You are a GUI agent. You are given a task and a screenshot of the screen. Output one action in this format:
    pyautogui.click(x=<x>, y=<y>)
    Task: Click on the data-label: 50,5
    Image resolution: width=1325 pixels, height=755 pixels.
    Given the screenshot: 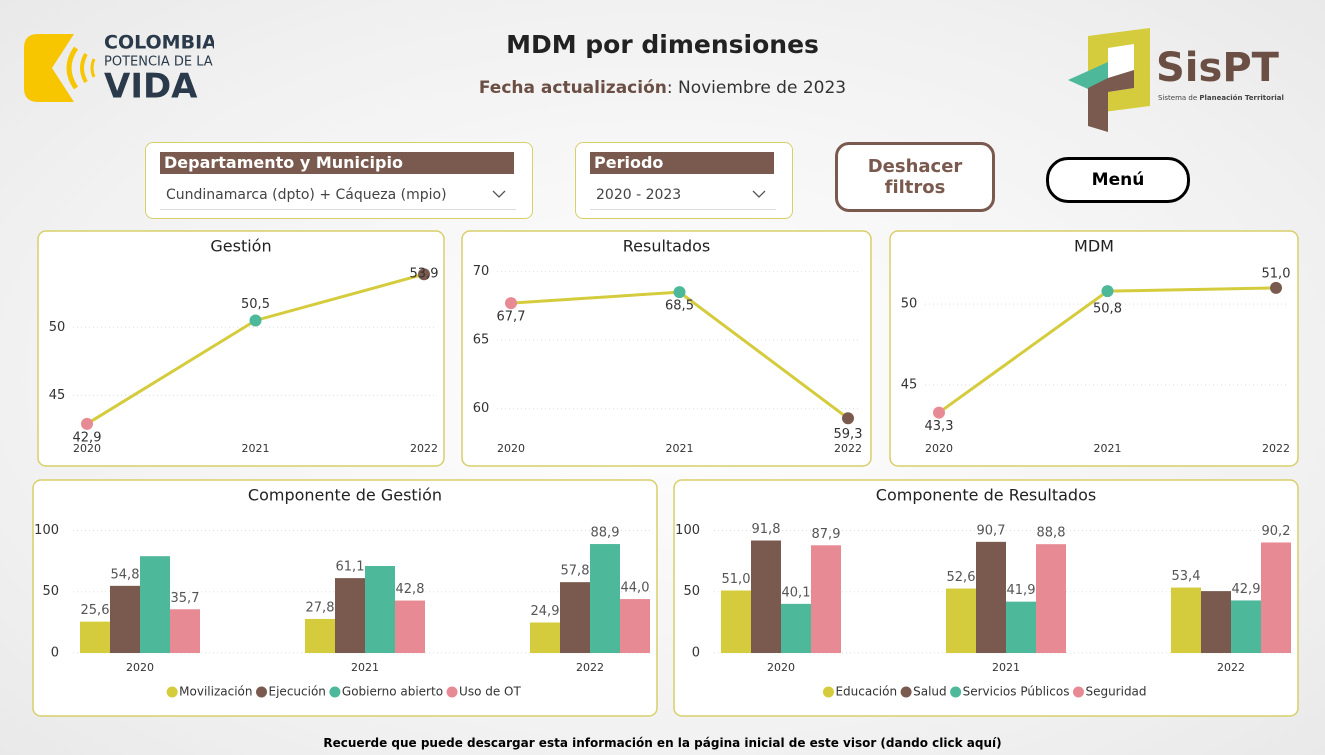 What is the action you would take?
    pyautogui.click(x=255, y=304)
    